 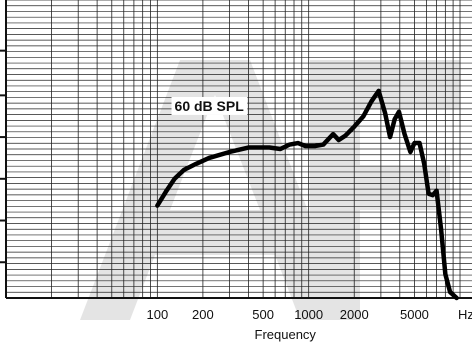 What do you see at coordinates (414, 314) in the screenshot?
I see `x-tick-label: 5000` at bounding box center [414, 314].